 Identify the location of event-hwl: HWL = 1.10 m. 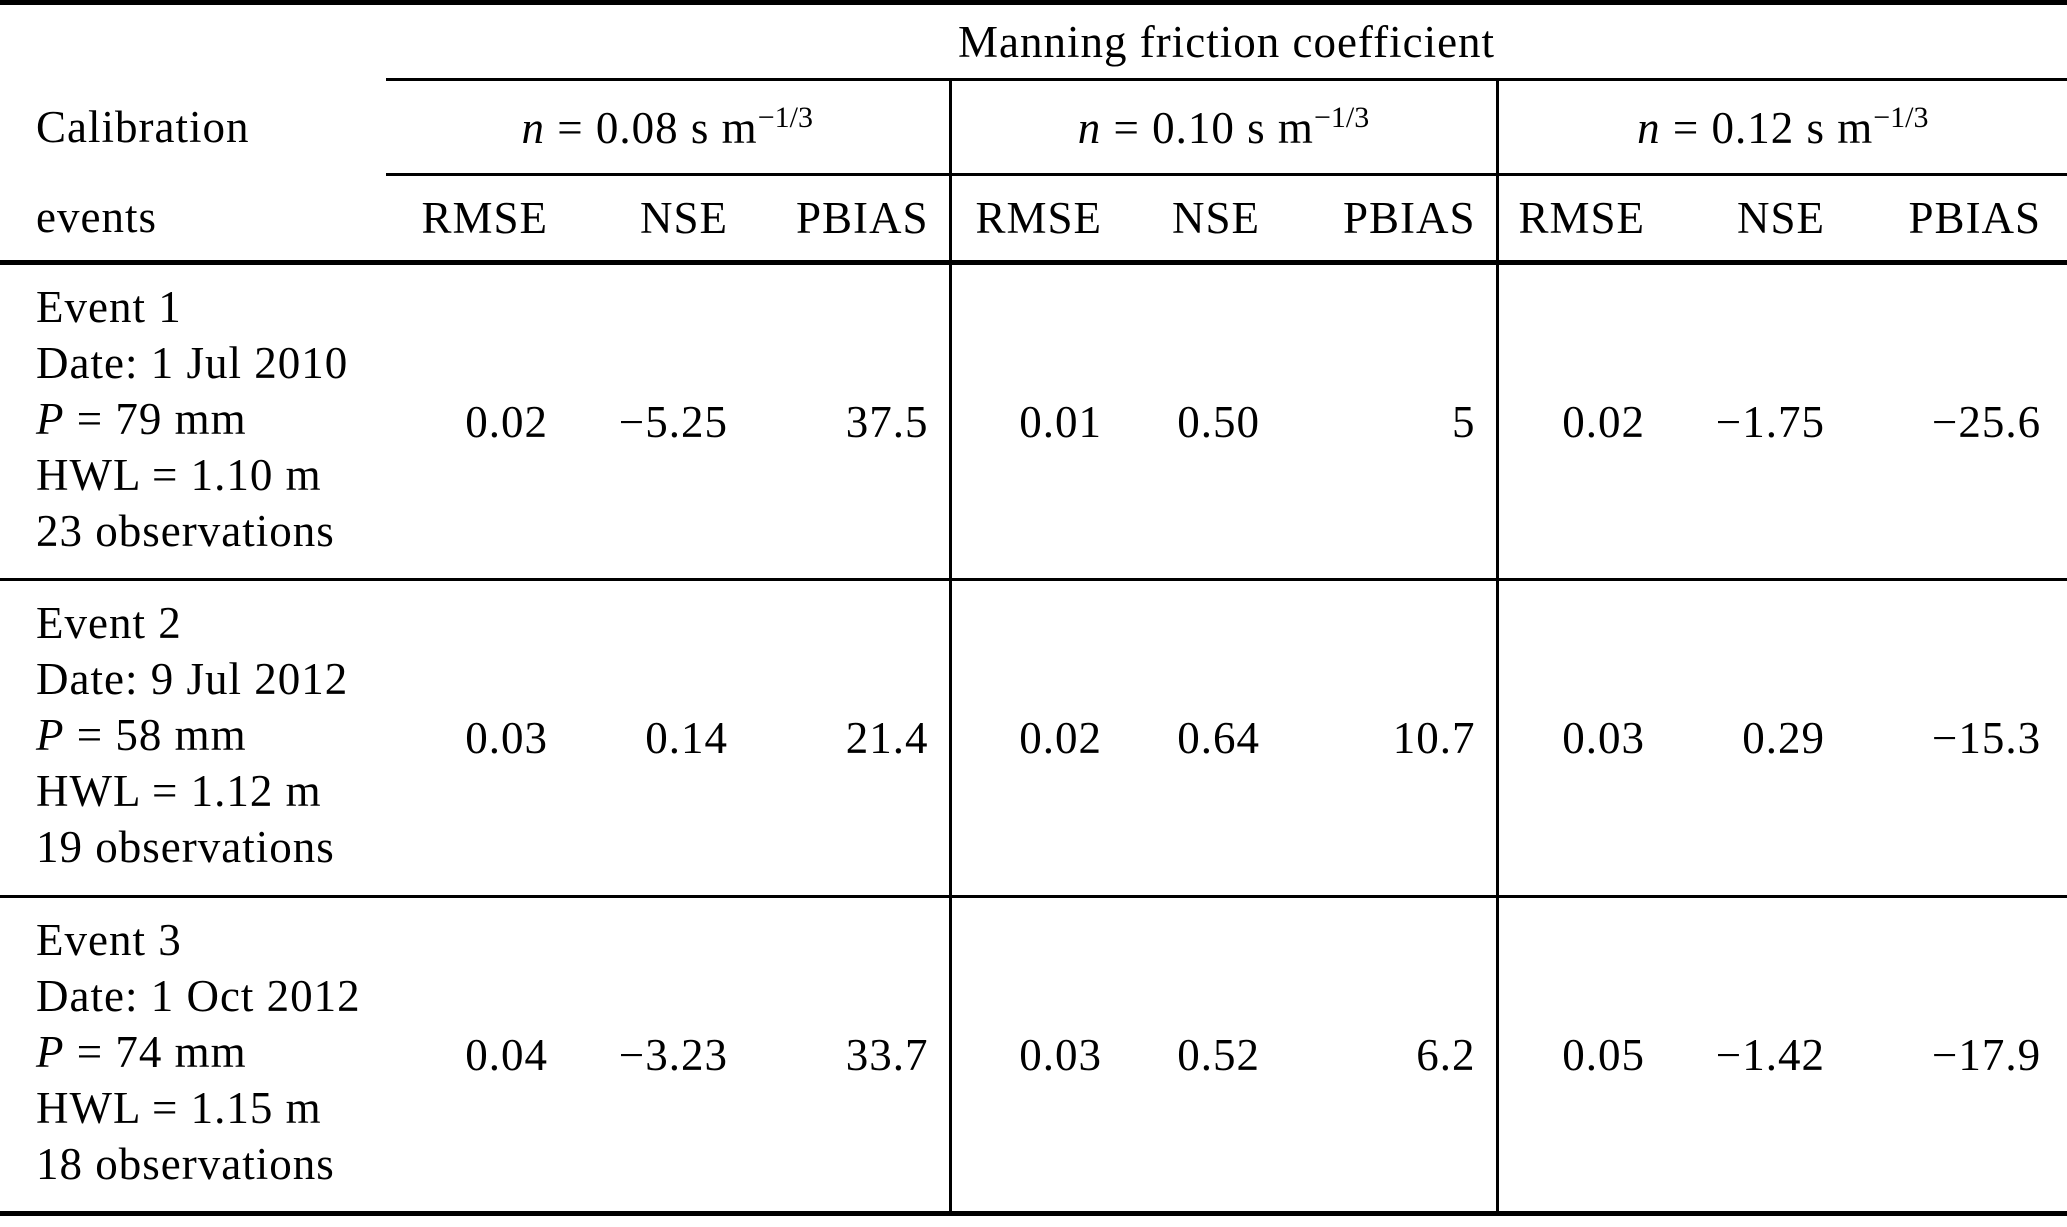
(179, 475).